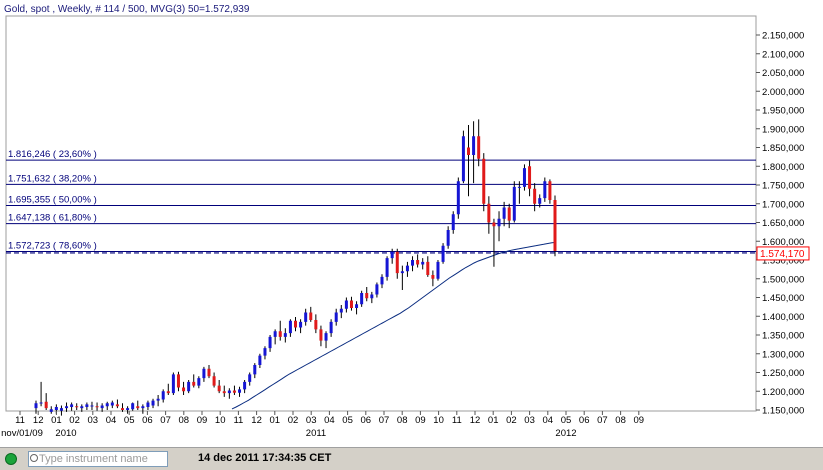  I want to click on instrument-search-input, so click(98, 459).